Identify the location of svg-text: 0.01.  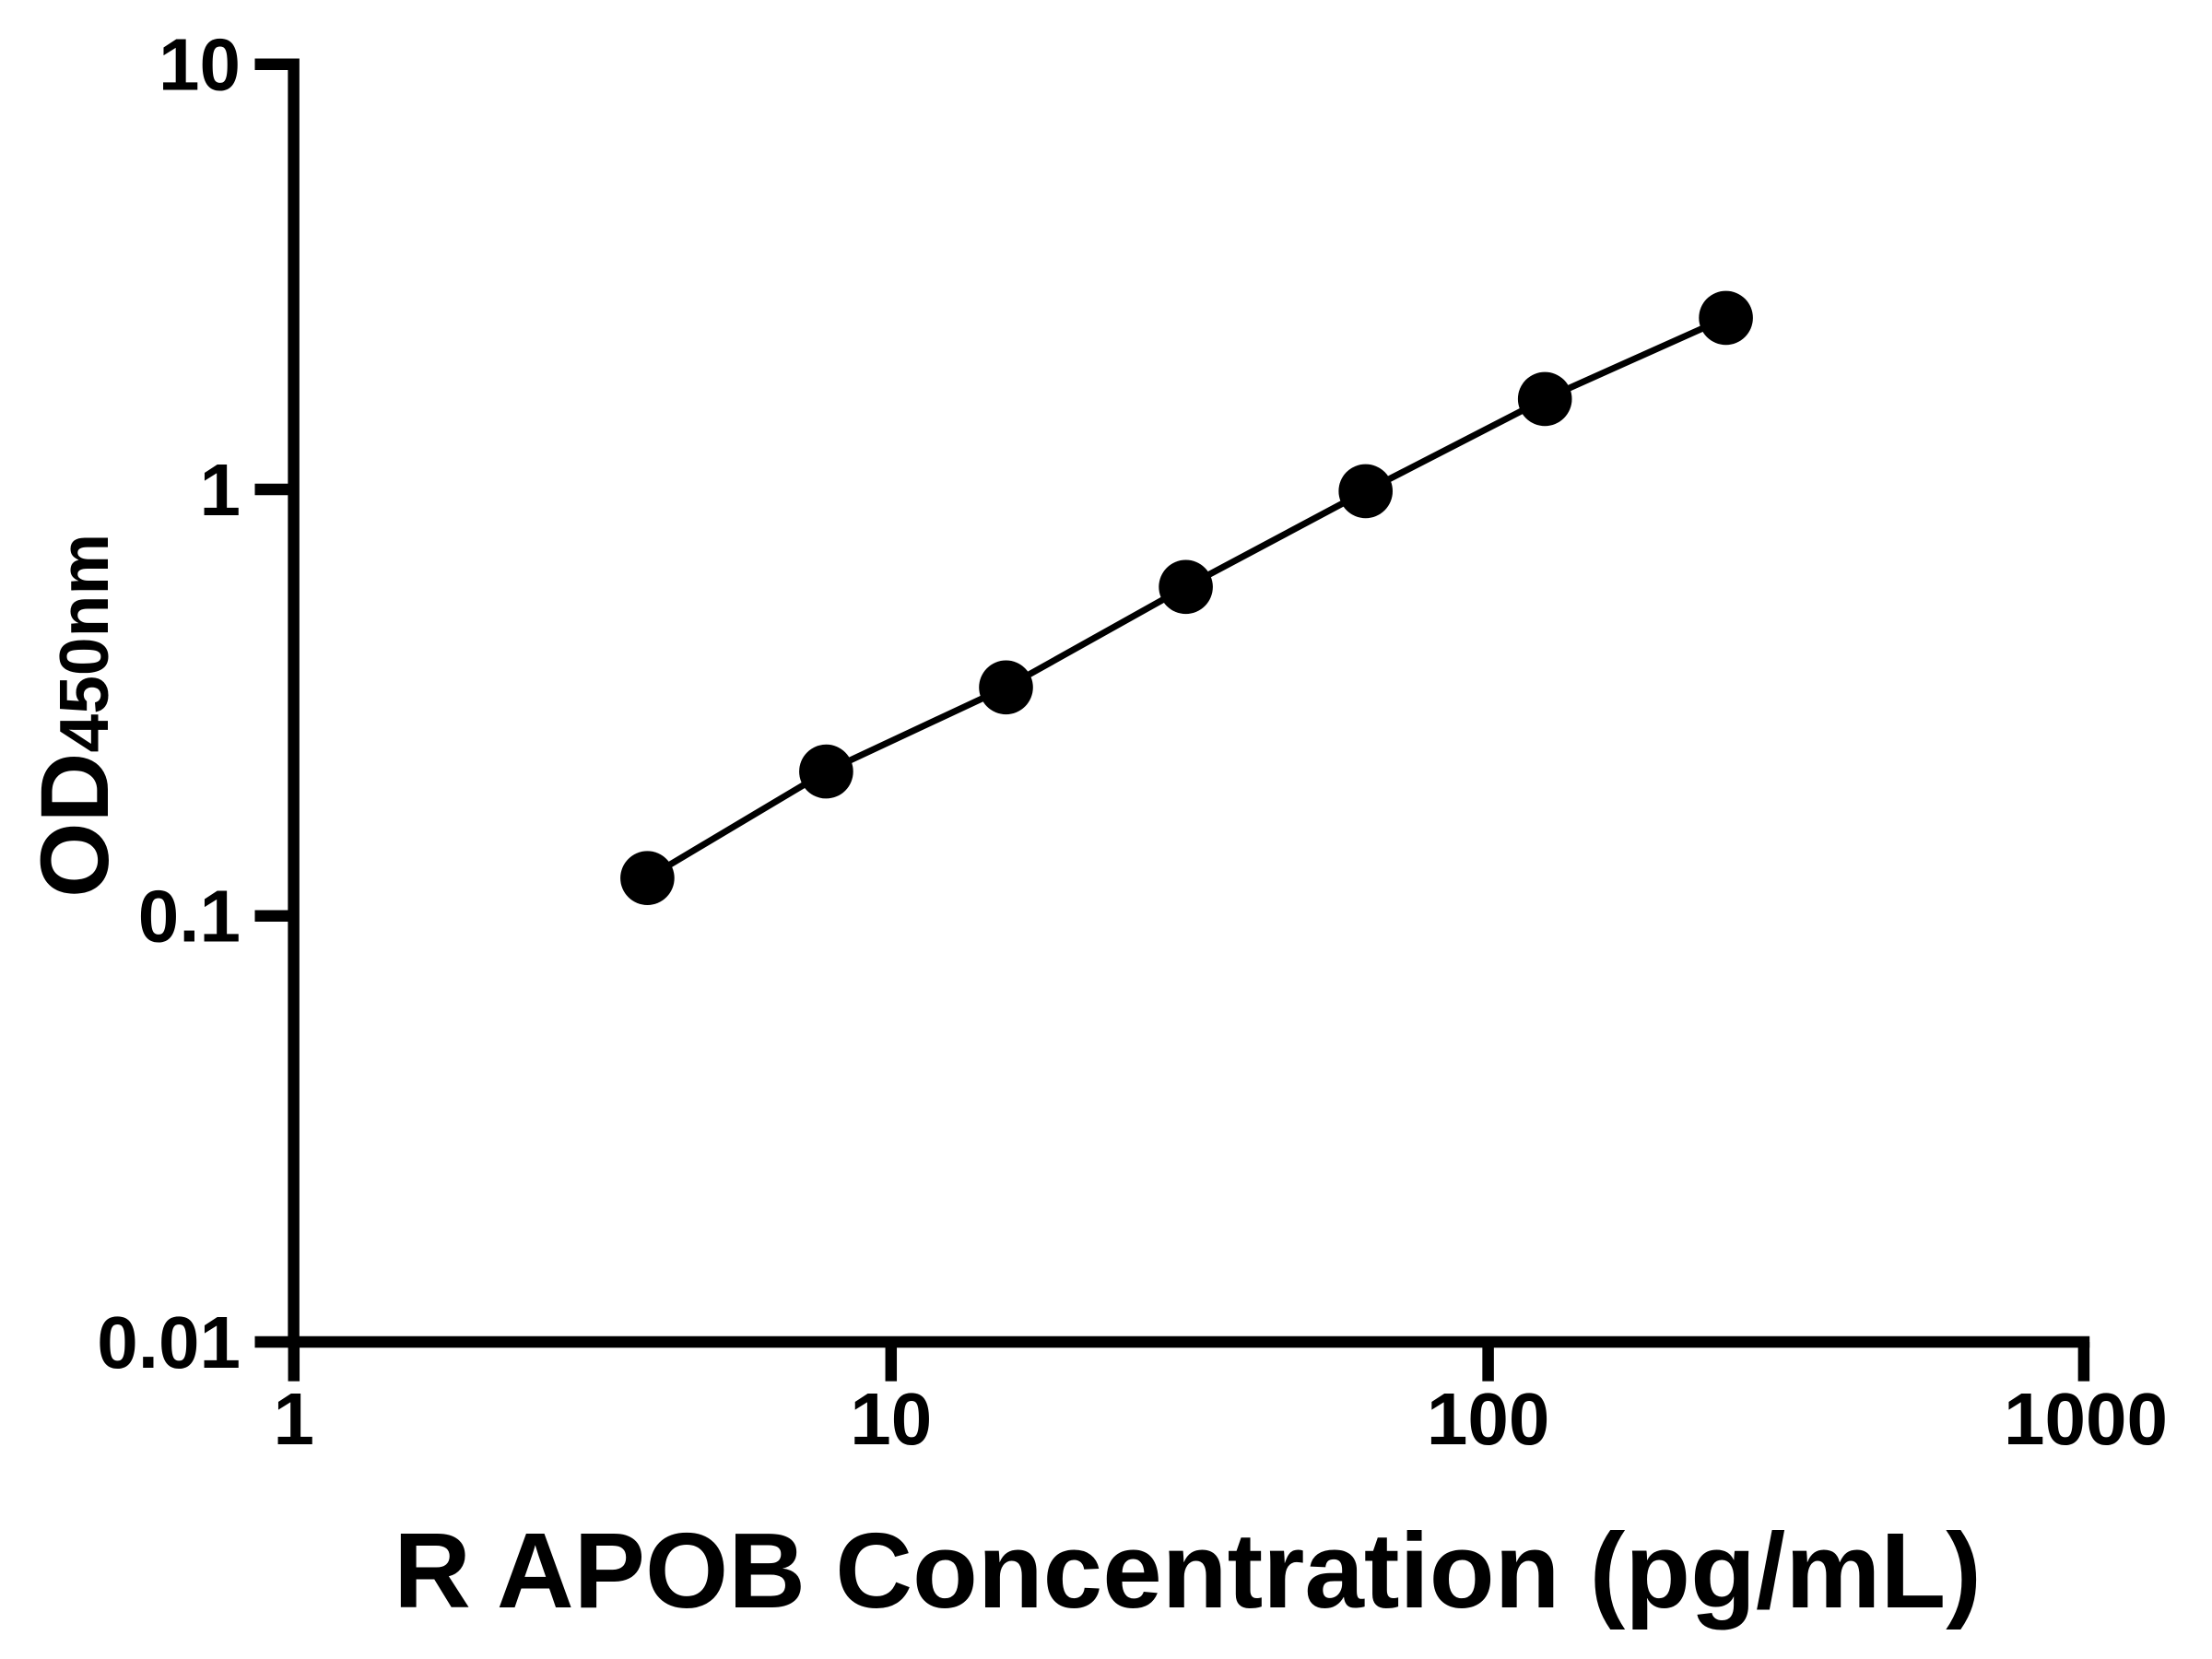
(169, 1342).